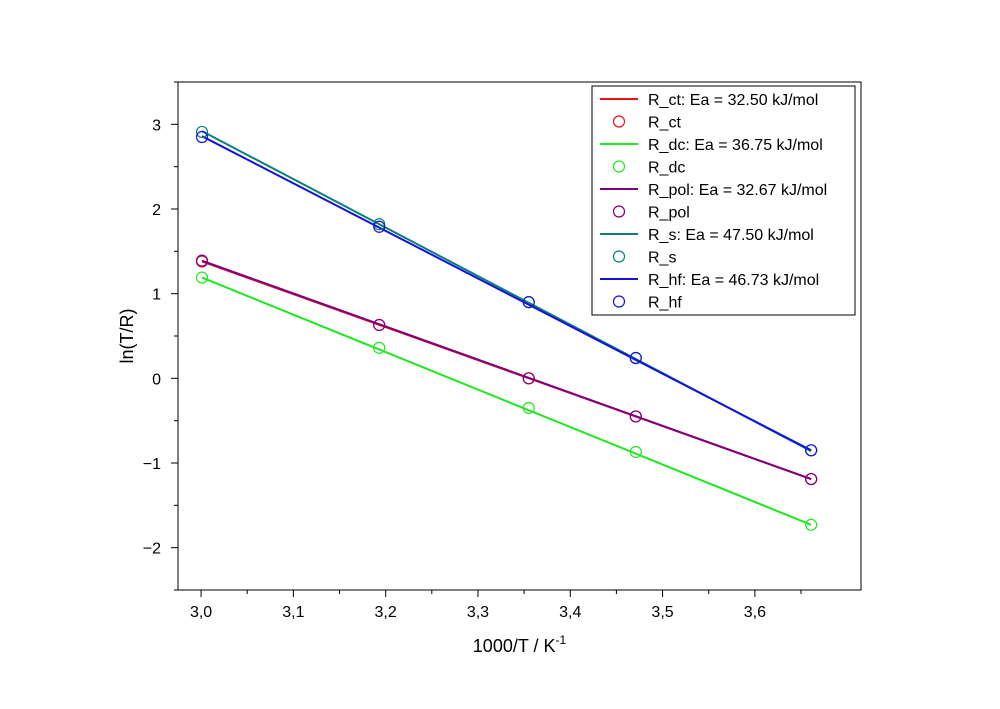 The width and height of the screenshot is (1000, 709). Describe the element at coordinates (735, 145) in the screenshot. I see `legend-label: R_dc: Ea = 36.75 kJ/mol` at that location.